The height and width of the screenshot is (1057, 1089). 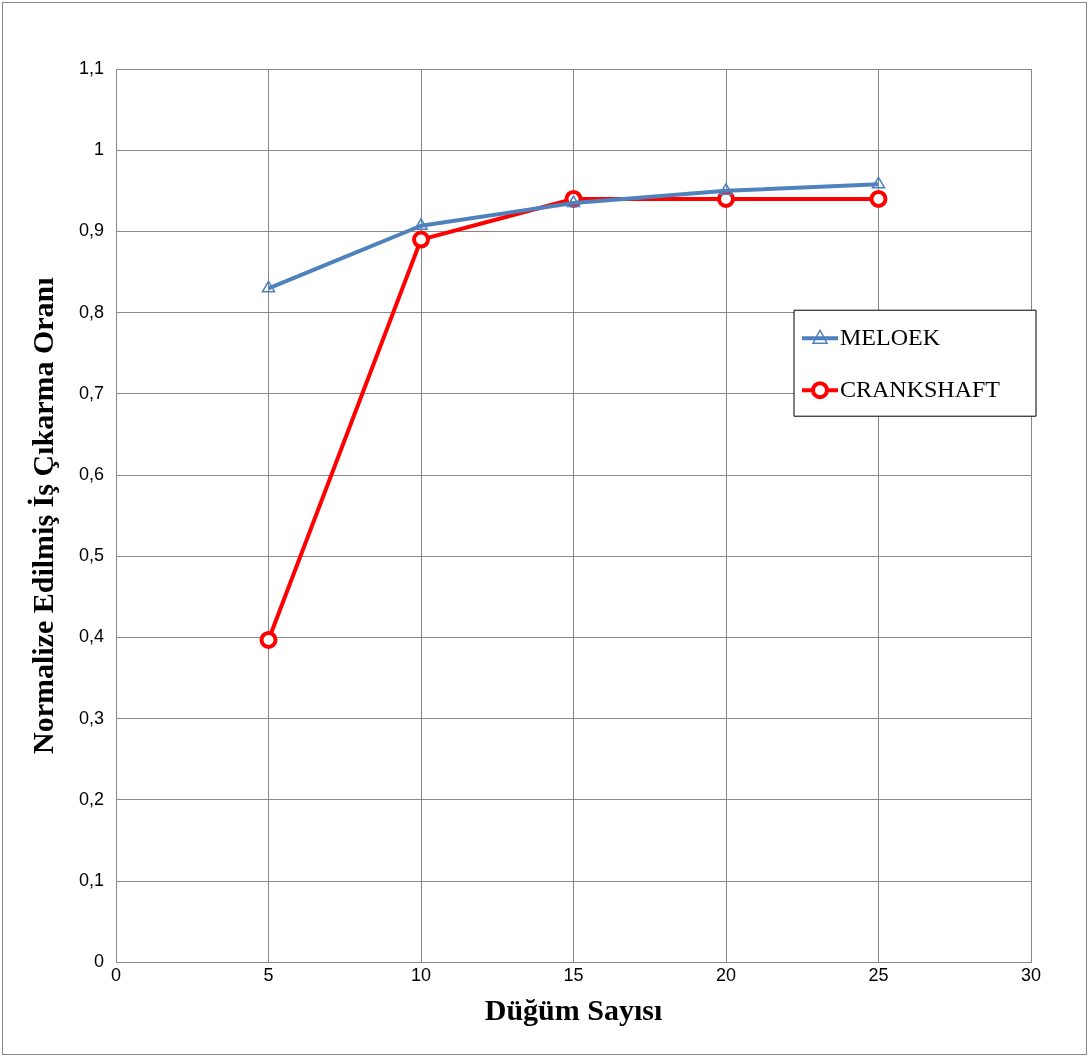 What do you see at coordinates (91, 555) in the screenshot?
I see `y-tick-label: 0,5` at bounding box center [91, 555].